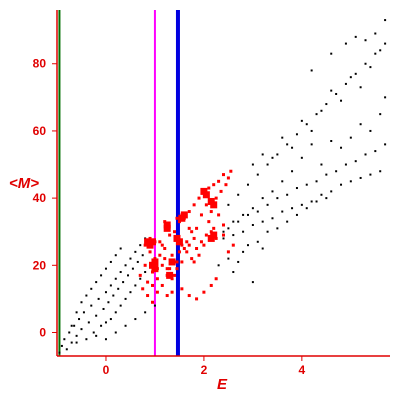 Image resolution: width=400 pixels, height=400 pixels. I want to click on y-axis-label: <M>, so click(24, 183).